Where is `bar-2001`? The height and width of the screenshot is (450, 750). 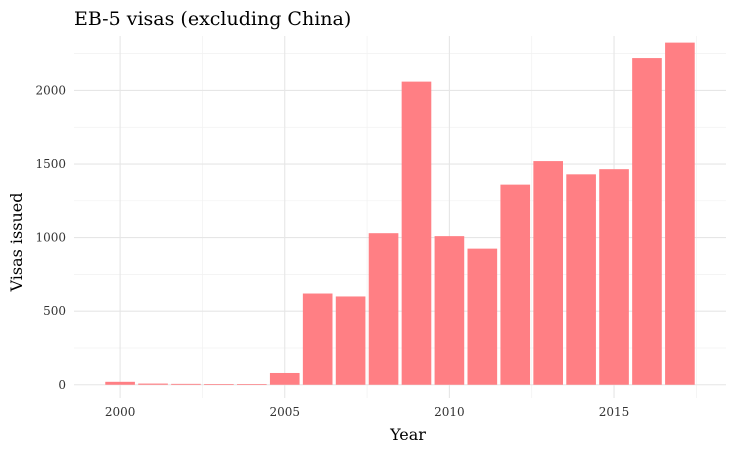
bar-2001 is located at coordinates (153, 384).